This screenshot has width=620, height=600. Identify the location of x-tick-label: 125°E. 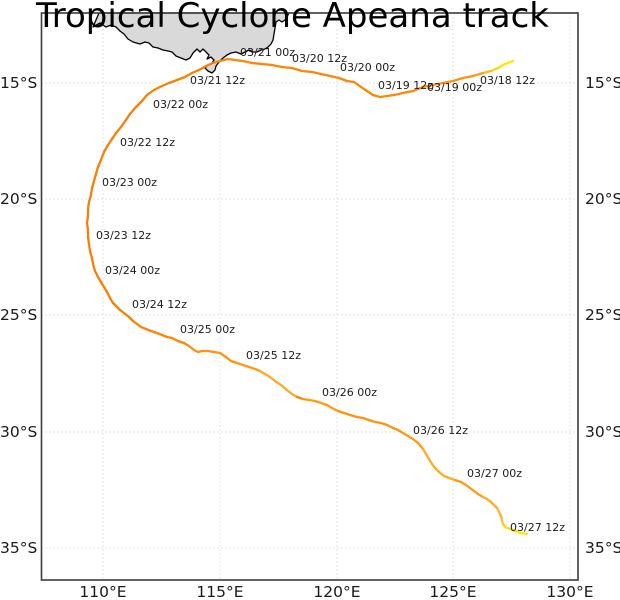
(453, 591).